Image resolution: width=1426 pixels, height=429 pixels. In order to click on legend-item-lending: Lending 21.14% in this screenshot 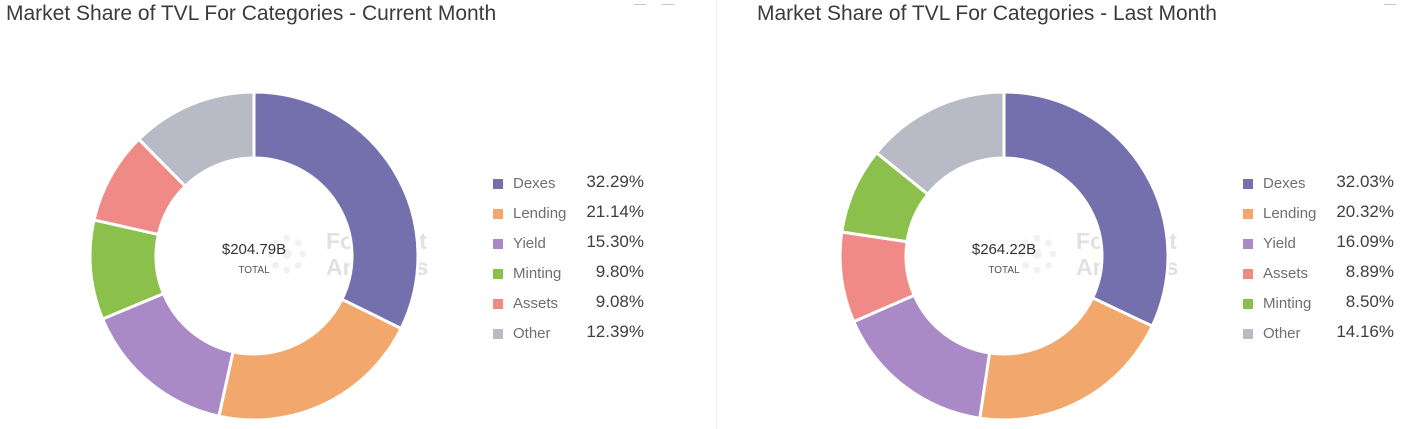, I will do `click(580, 216)`.